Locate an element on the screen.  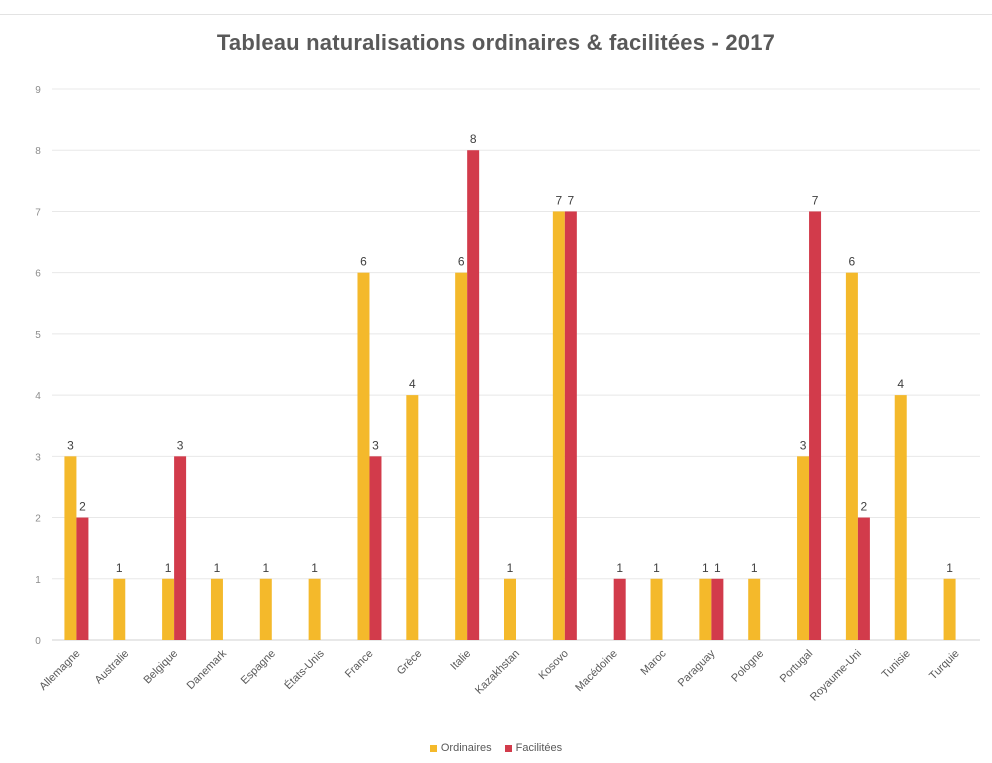
x-tick-label: Kosovo is located at coordinates (554, 665).